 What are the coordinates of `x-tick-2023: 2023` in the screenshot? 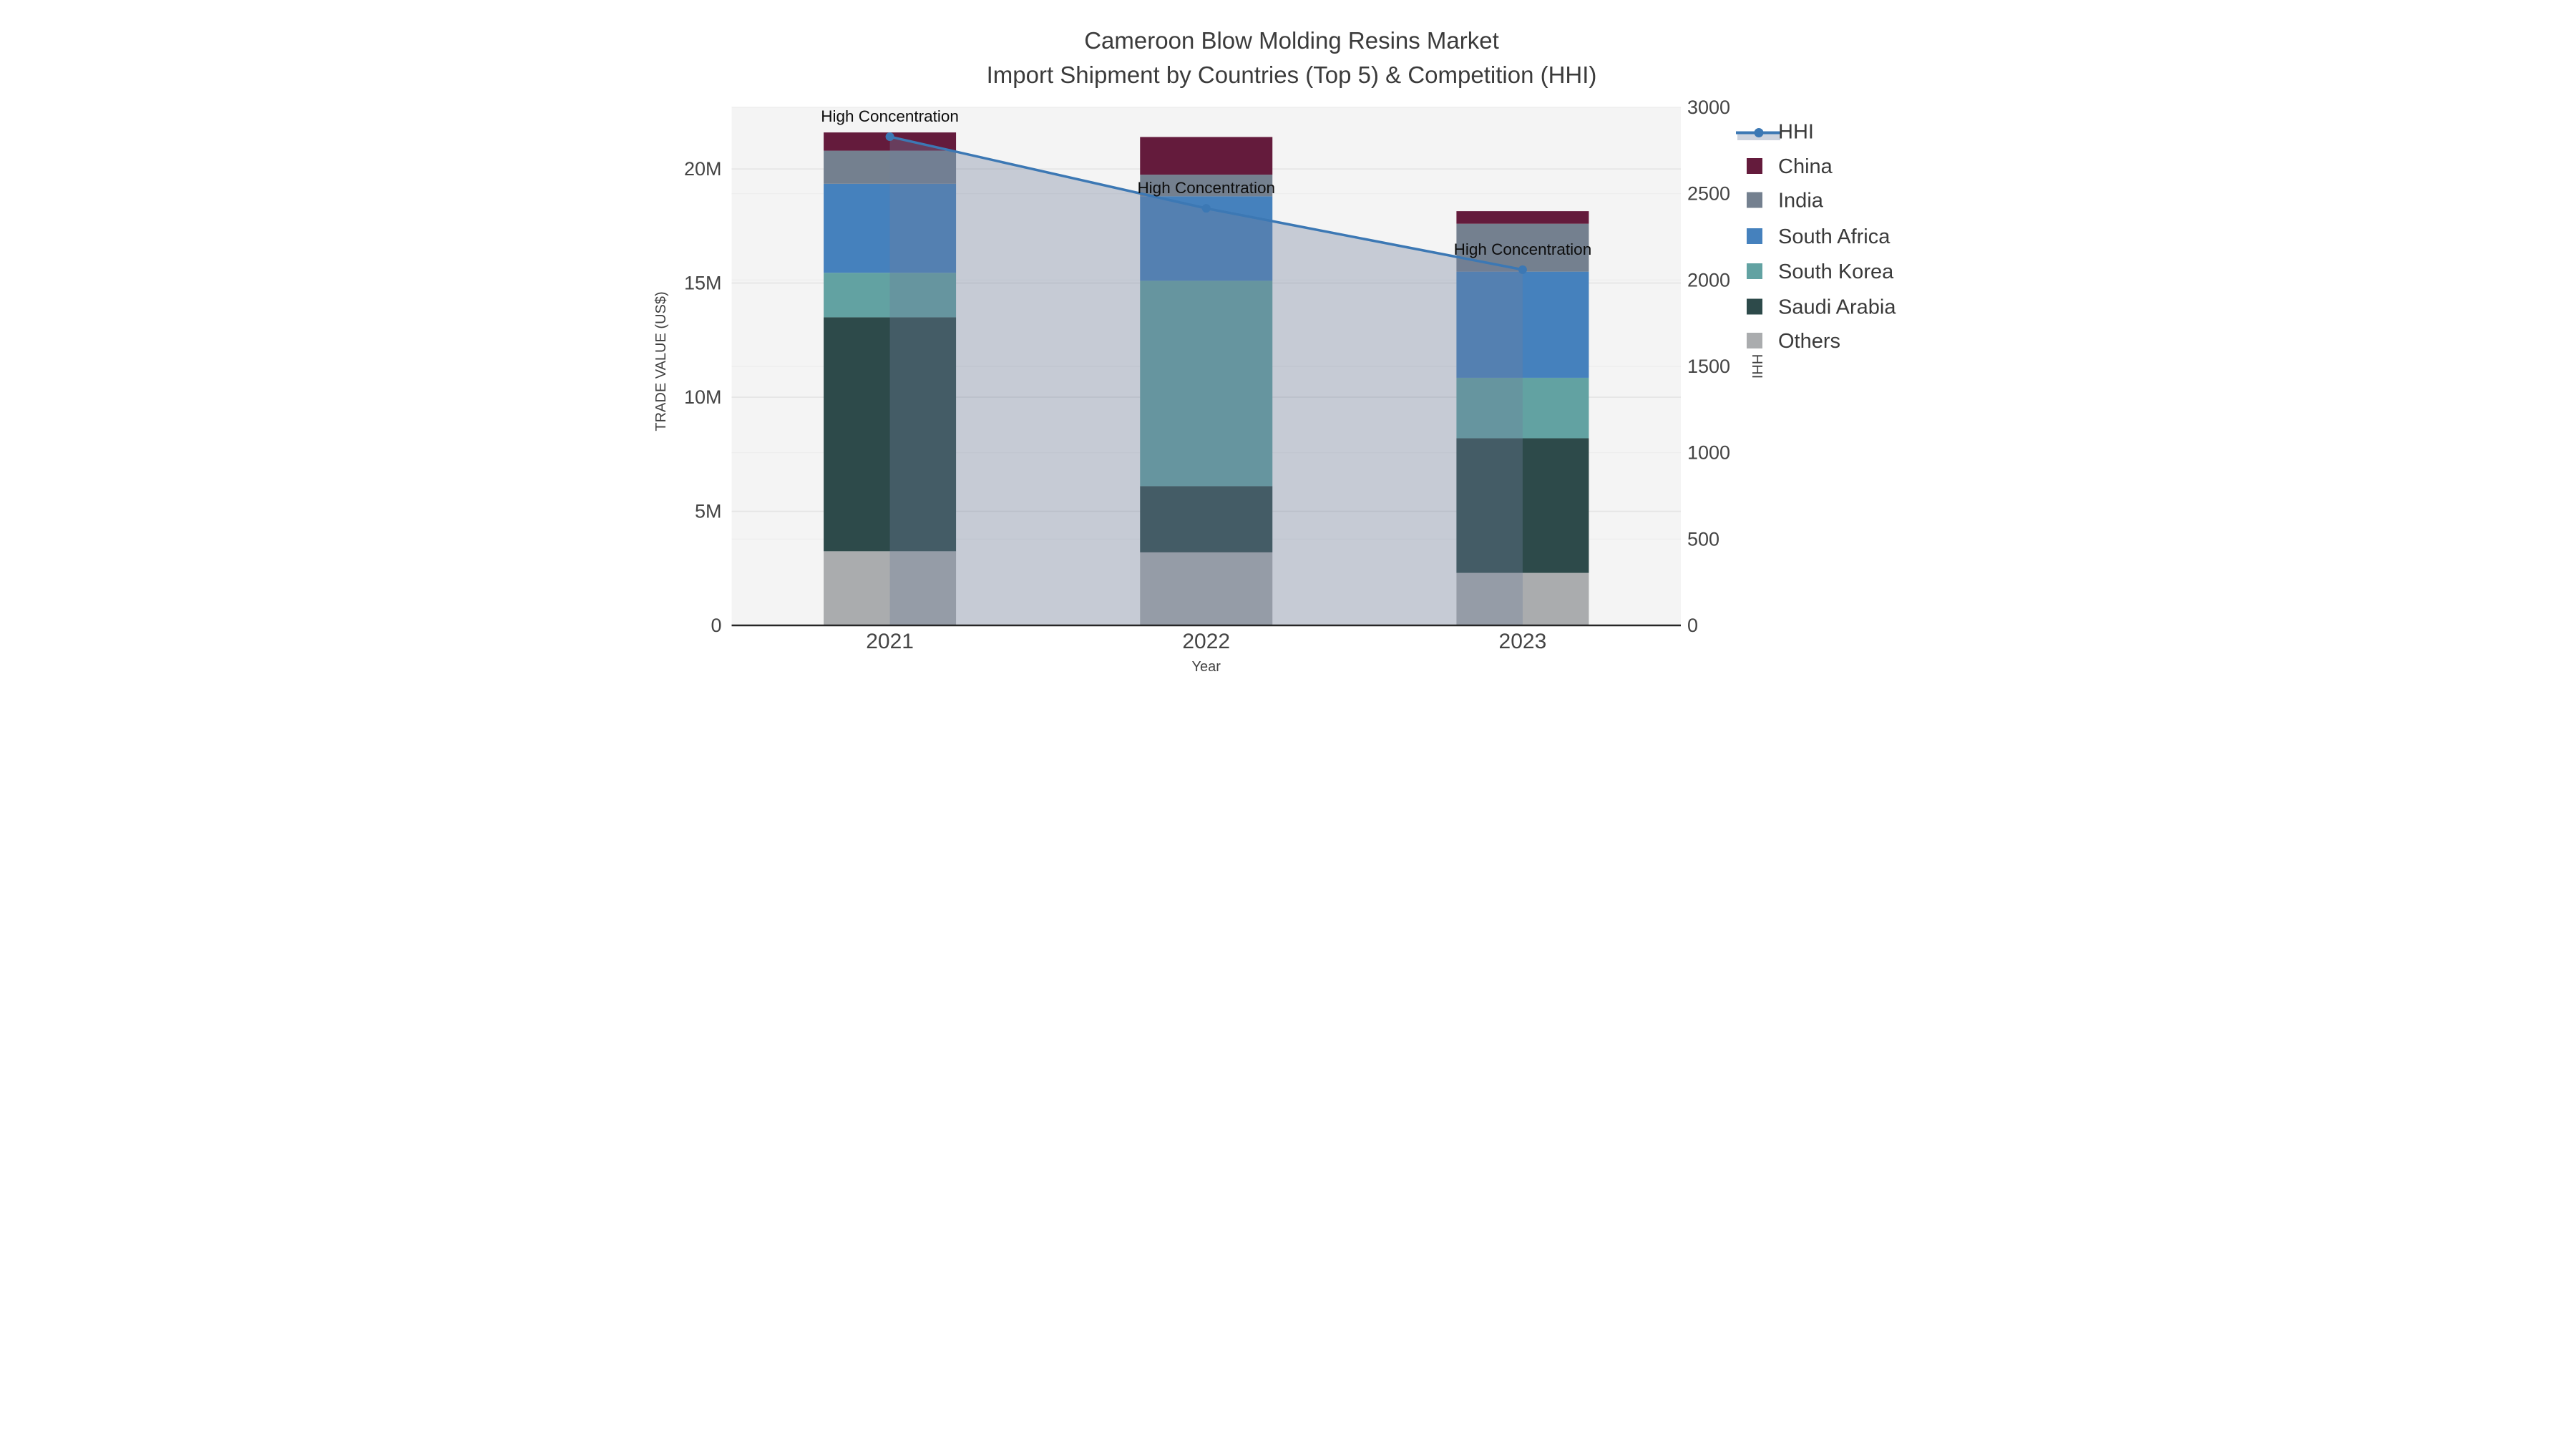 It's located at (1523, 641).